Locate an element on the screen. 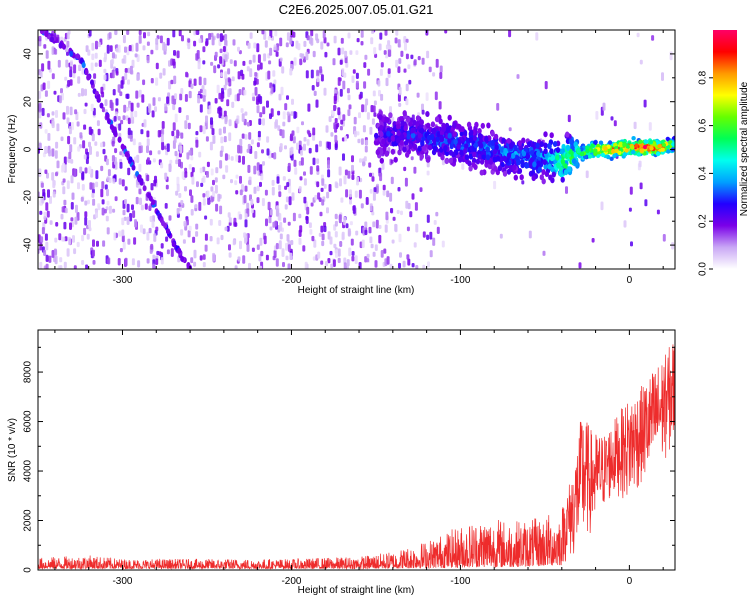 The width and height of the screenshot is (750, 605). colorbar-tick-label: 0.2 is located at coordinates (703, 221).